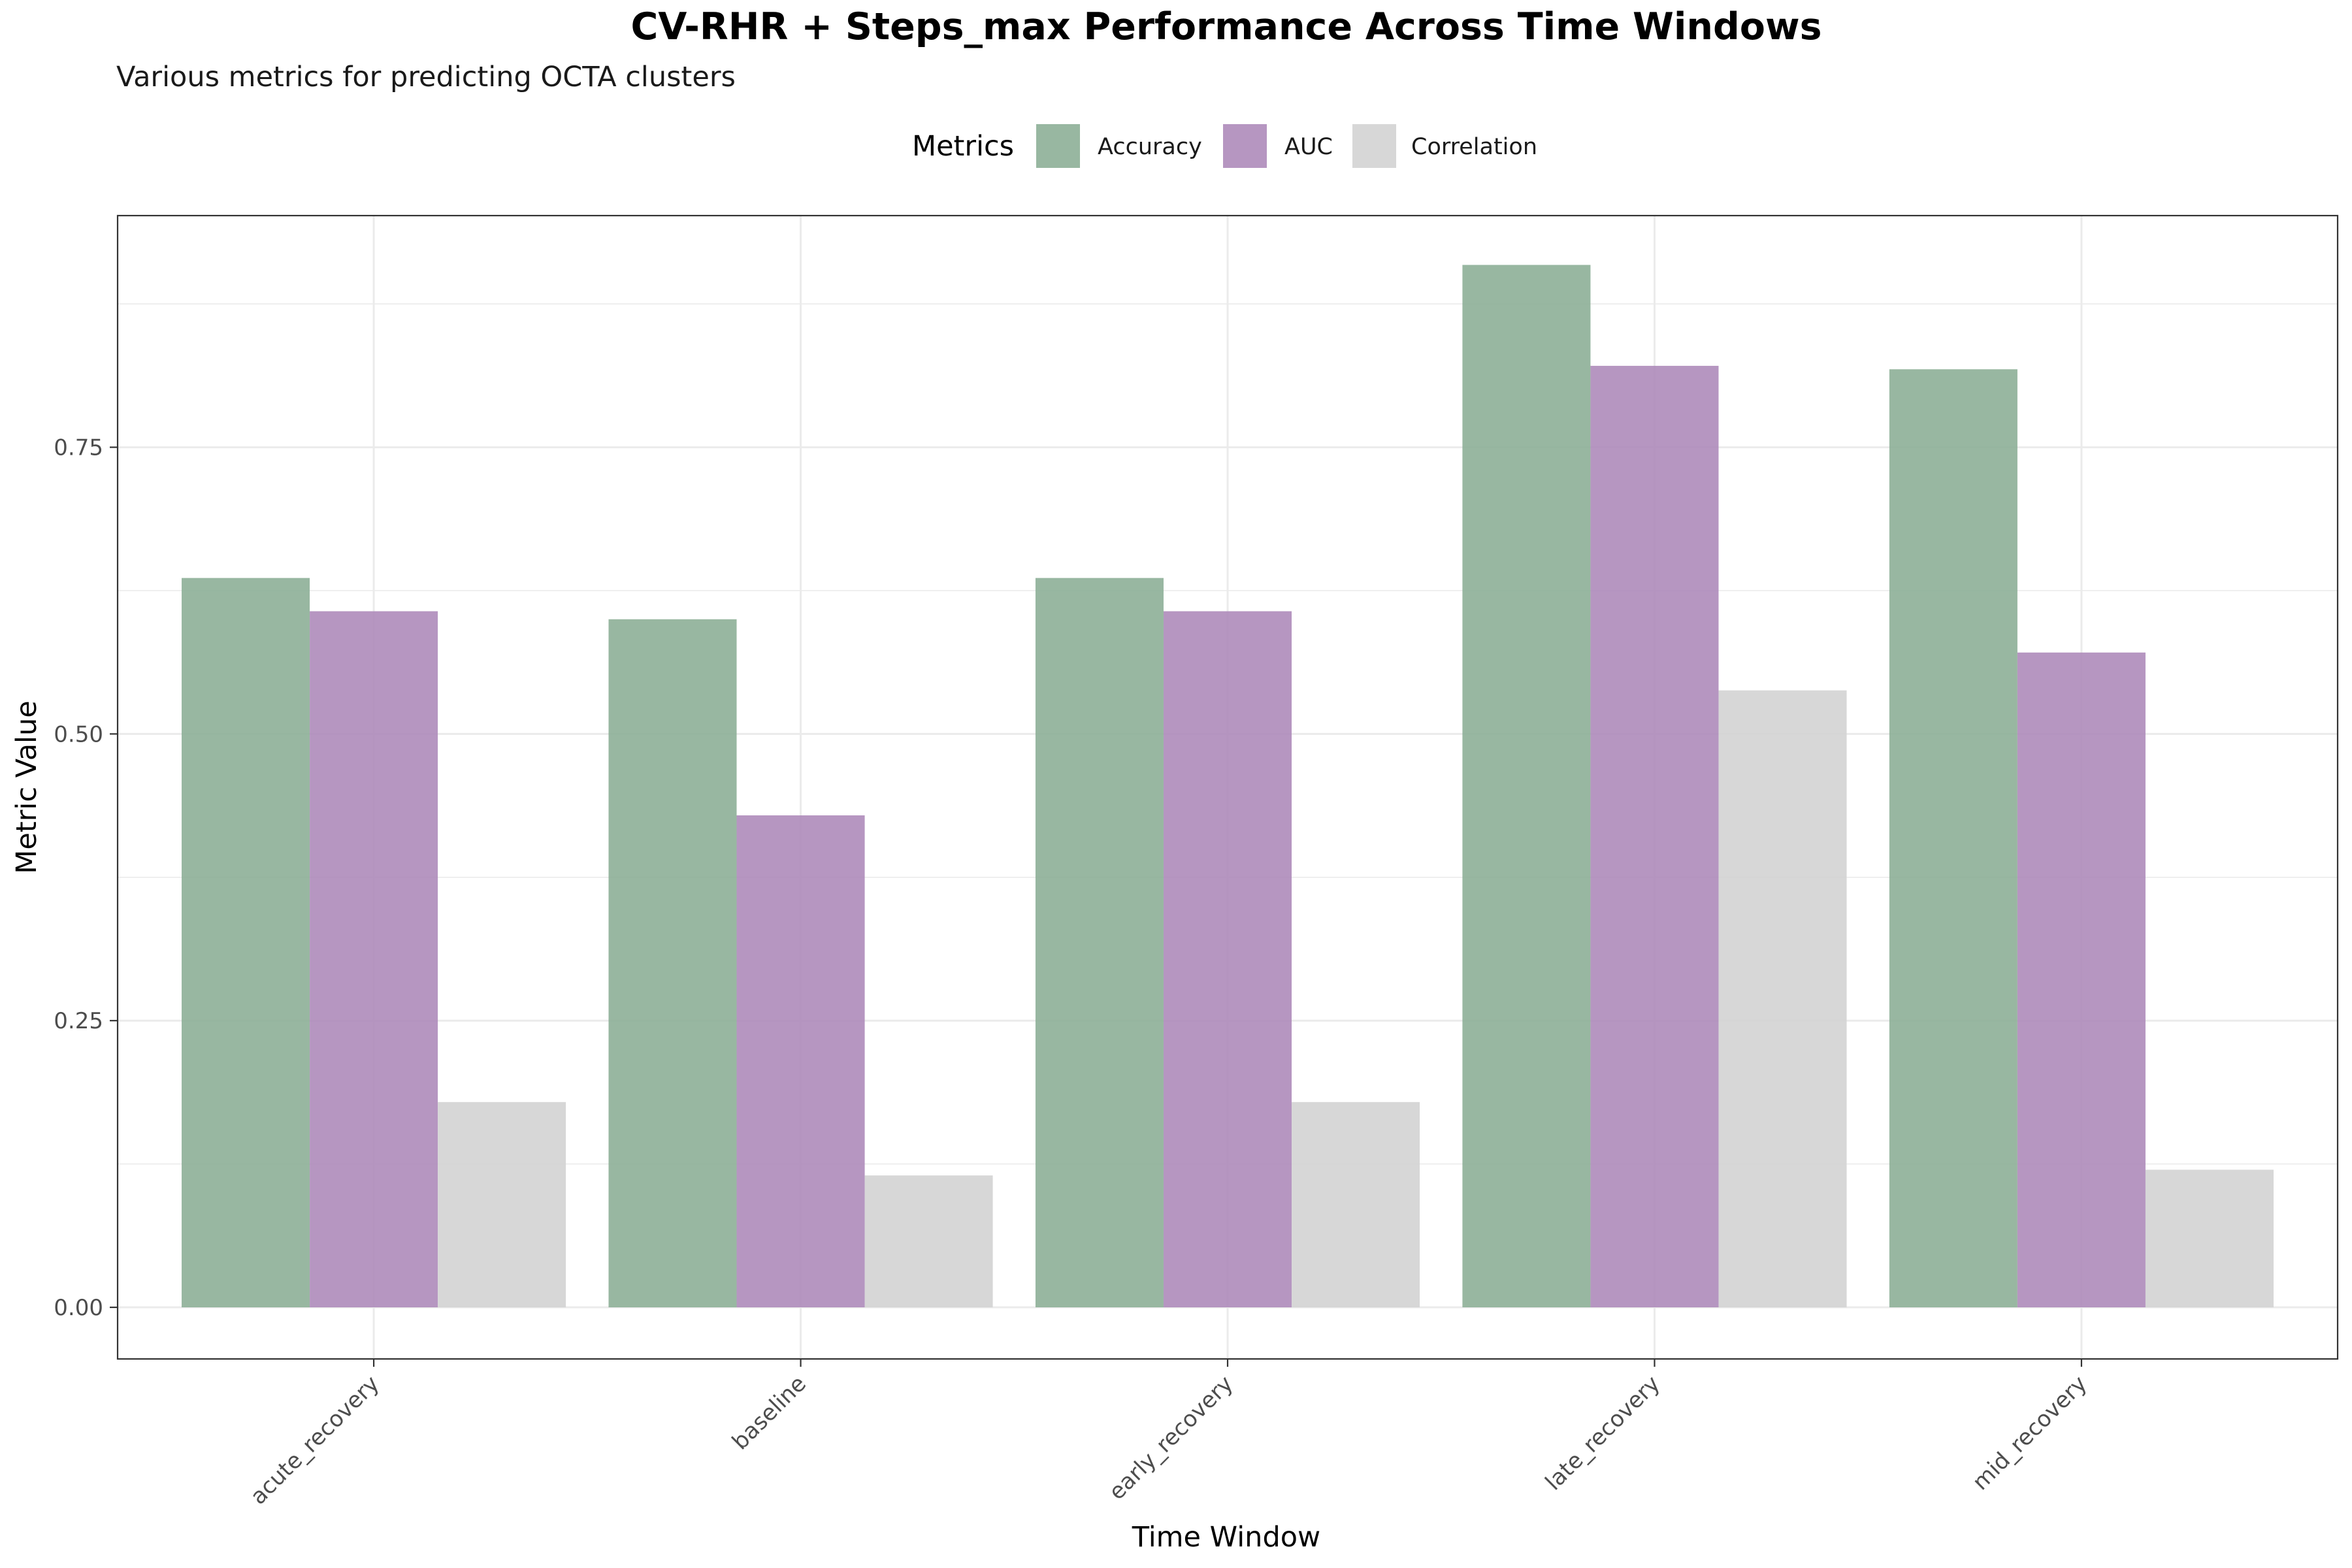 The image size is (2352, 1568). What do you see at coordinates (78, 1308) in the screenshot?
I see `y-tick-label: 0.00` at bounding box center [78, 1308].